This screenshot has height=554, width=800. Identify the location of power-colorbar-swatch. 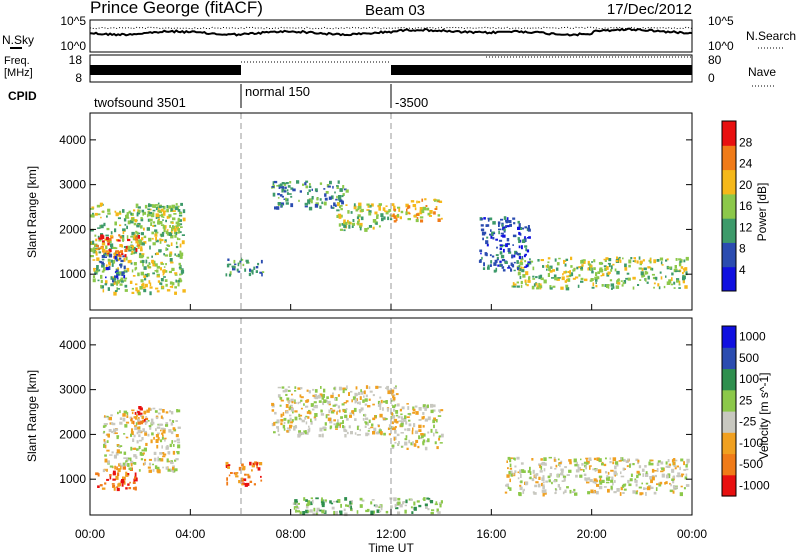
(729, 230).